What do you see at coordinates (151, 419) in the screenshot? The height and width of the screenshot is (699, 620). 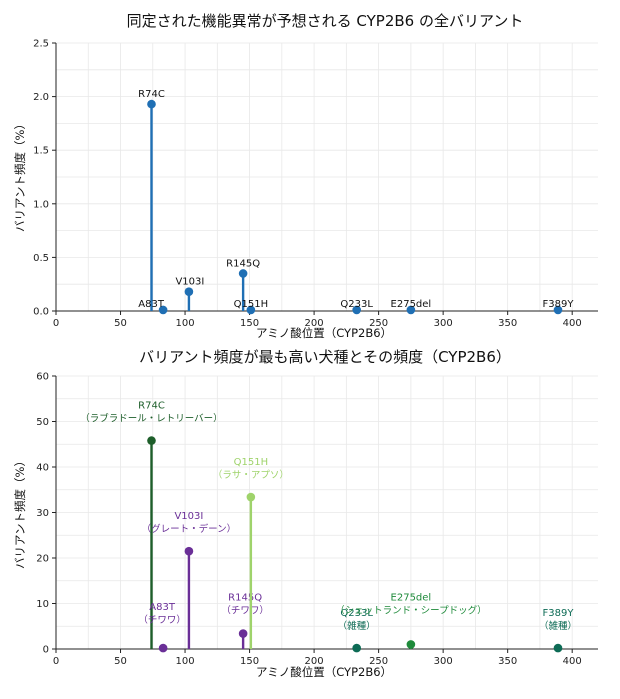 I see `breed-label-r74c: （ラブラドール・レトリーバー）` at bounding box center [151, 419].